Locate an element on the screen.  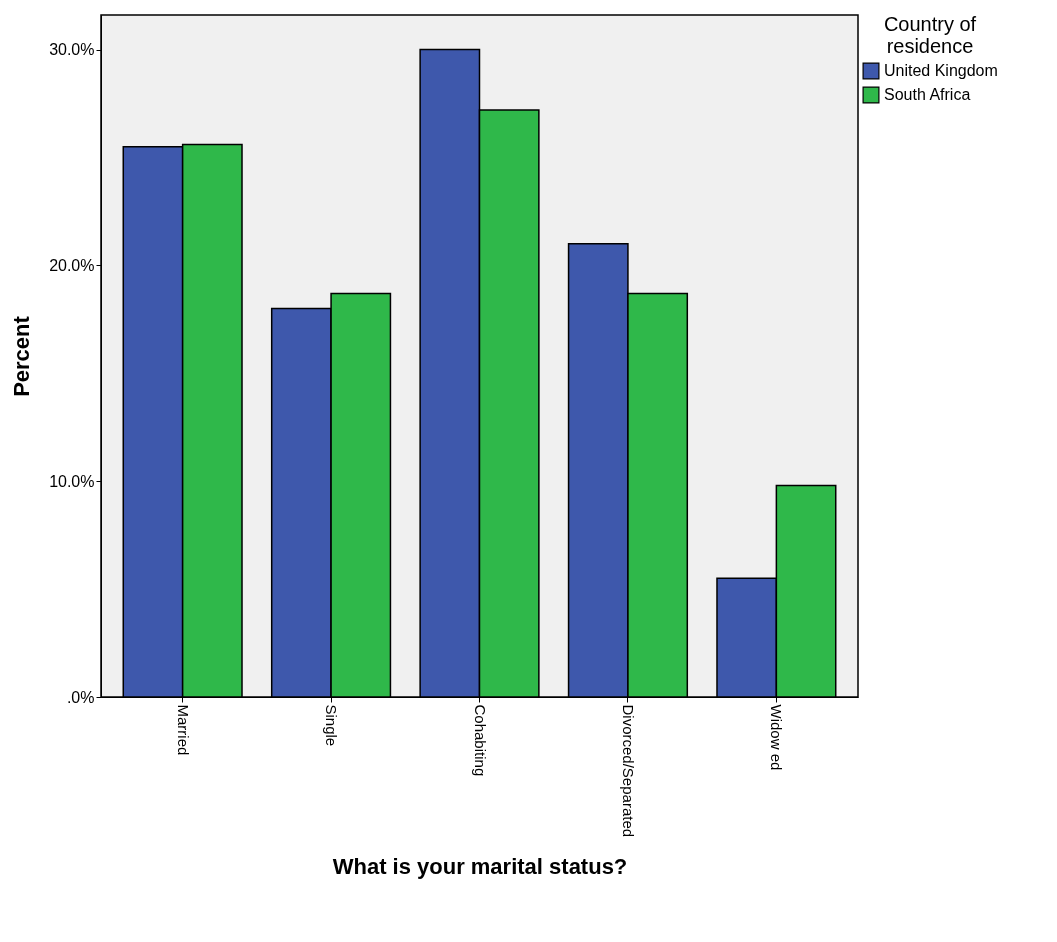
legend-label: South Africa is located at coordinates (927, 94).